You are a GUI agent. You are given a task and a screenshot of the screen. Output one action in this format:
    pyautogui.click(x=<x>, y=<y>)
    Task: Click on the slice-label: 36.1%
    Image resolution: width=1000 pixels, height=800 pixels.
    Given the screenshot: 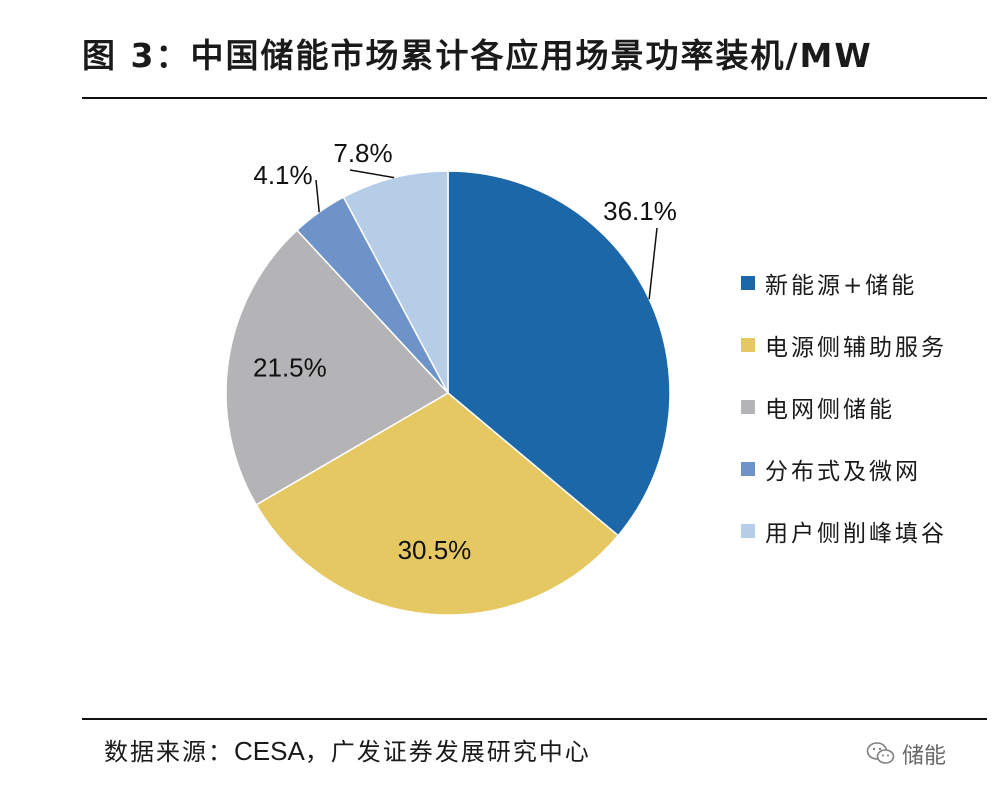 What is the action you would take?
    pyautogui.click(x=640, y=211)
    